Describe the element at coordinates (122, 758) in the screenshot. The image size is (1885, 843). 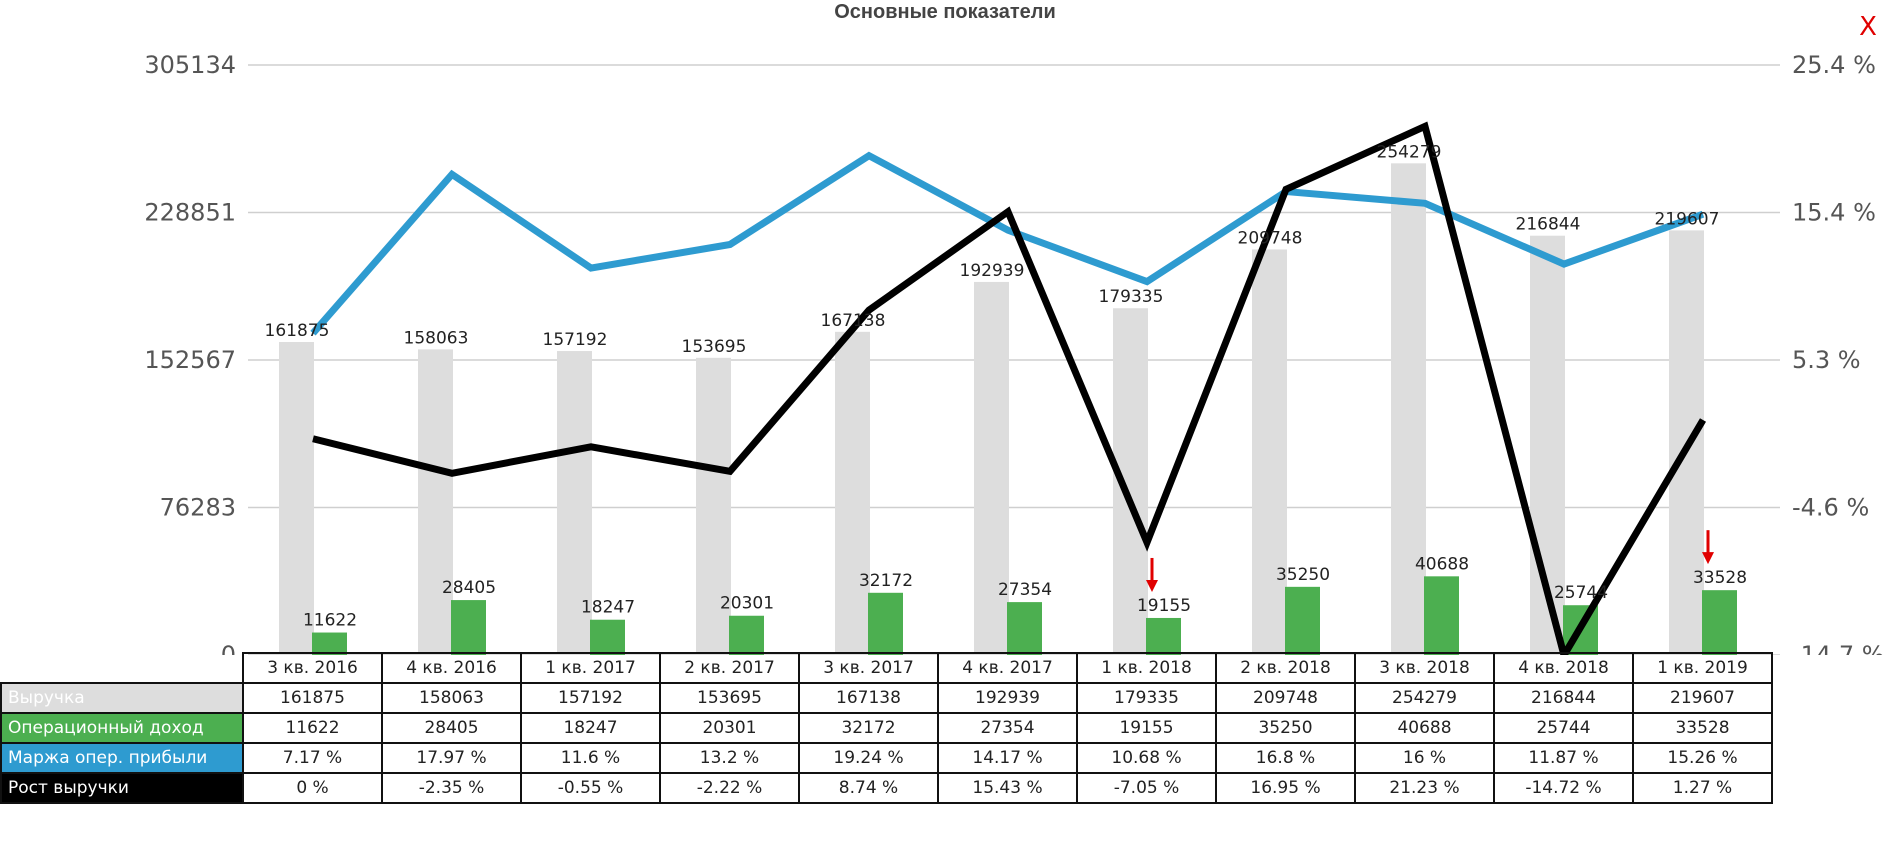
I see `table-row-label: Маржа опер. прибыли` at that location.